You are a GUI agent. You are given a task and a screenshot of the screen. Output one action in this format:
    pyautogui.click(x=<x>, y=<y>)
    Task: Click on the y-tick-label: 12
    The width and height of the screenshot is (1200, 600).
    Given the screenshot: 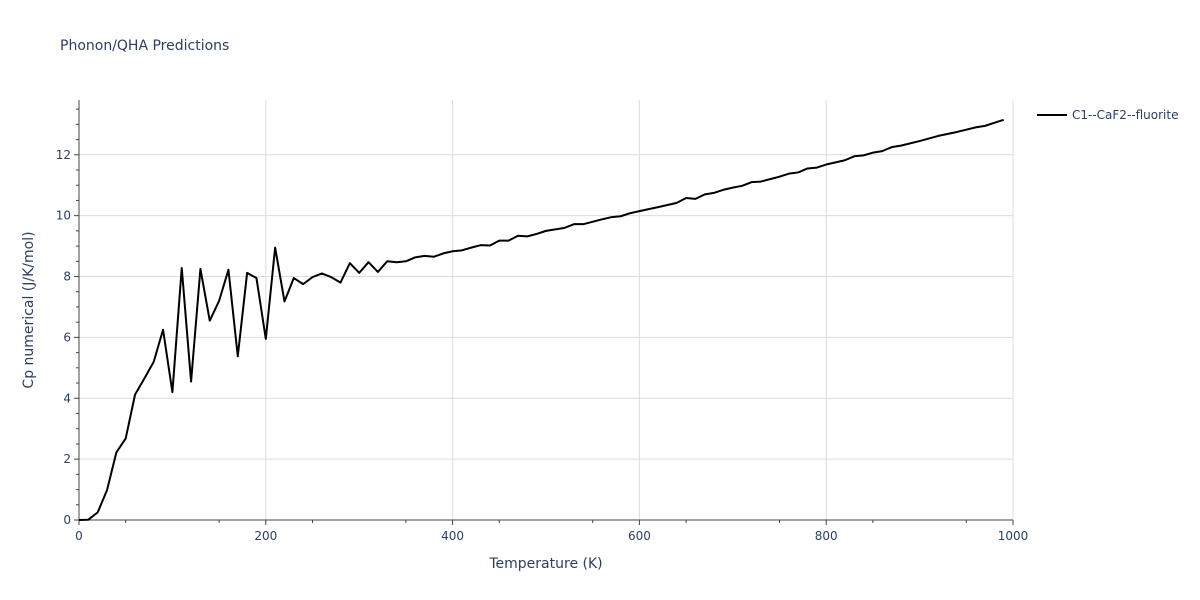 What is the action you would take?
    pyautogui.click(x=63, y=155)
    